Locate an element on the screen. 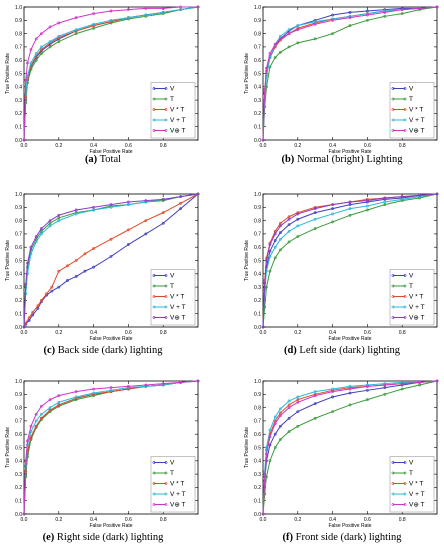 This screenshot has width=444, height=550. y-tick-label: 0.8 is located at coordinates (257, 221).